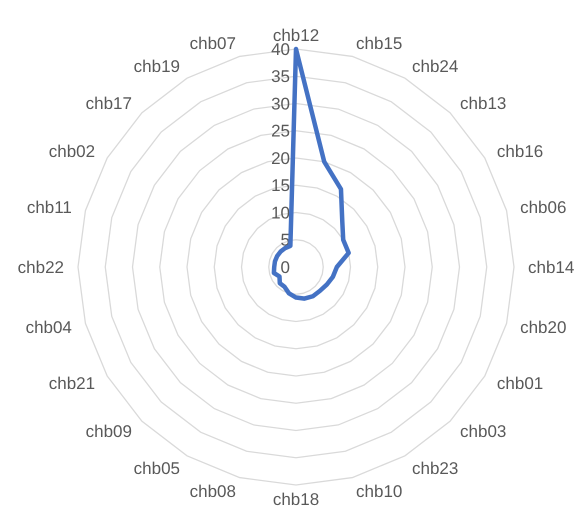  What do you see at coordinates (280, 186) in the screenshot?
I see `y-tick-label: 15` at bounding box center [280, 186].